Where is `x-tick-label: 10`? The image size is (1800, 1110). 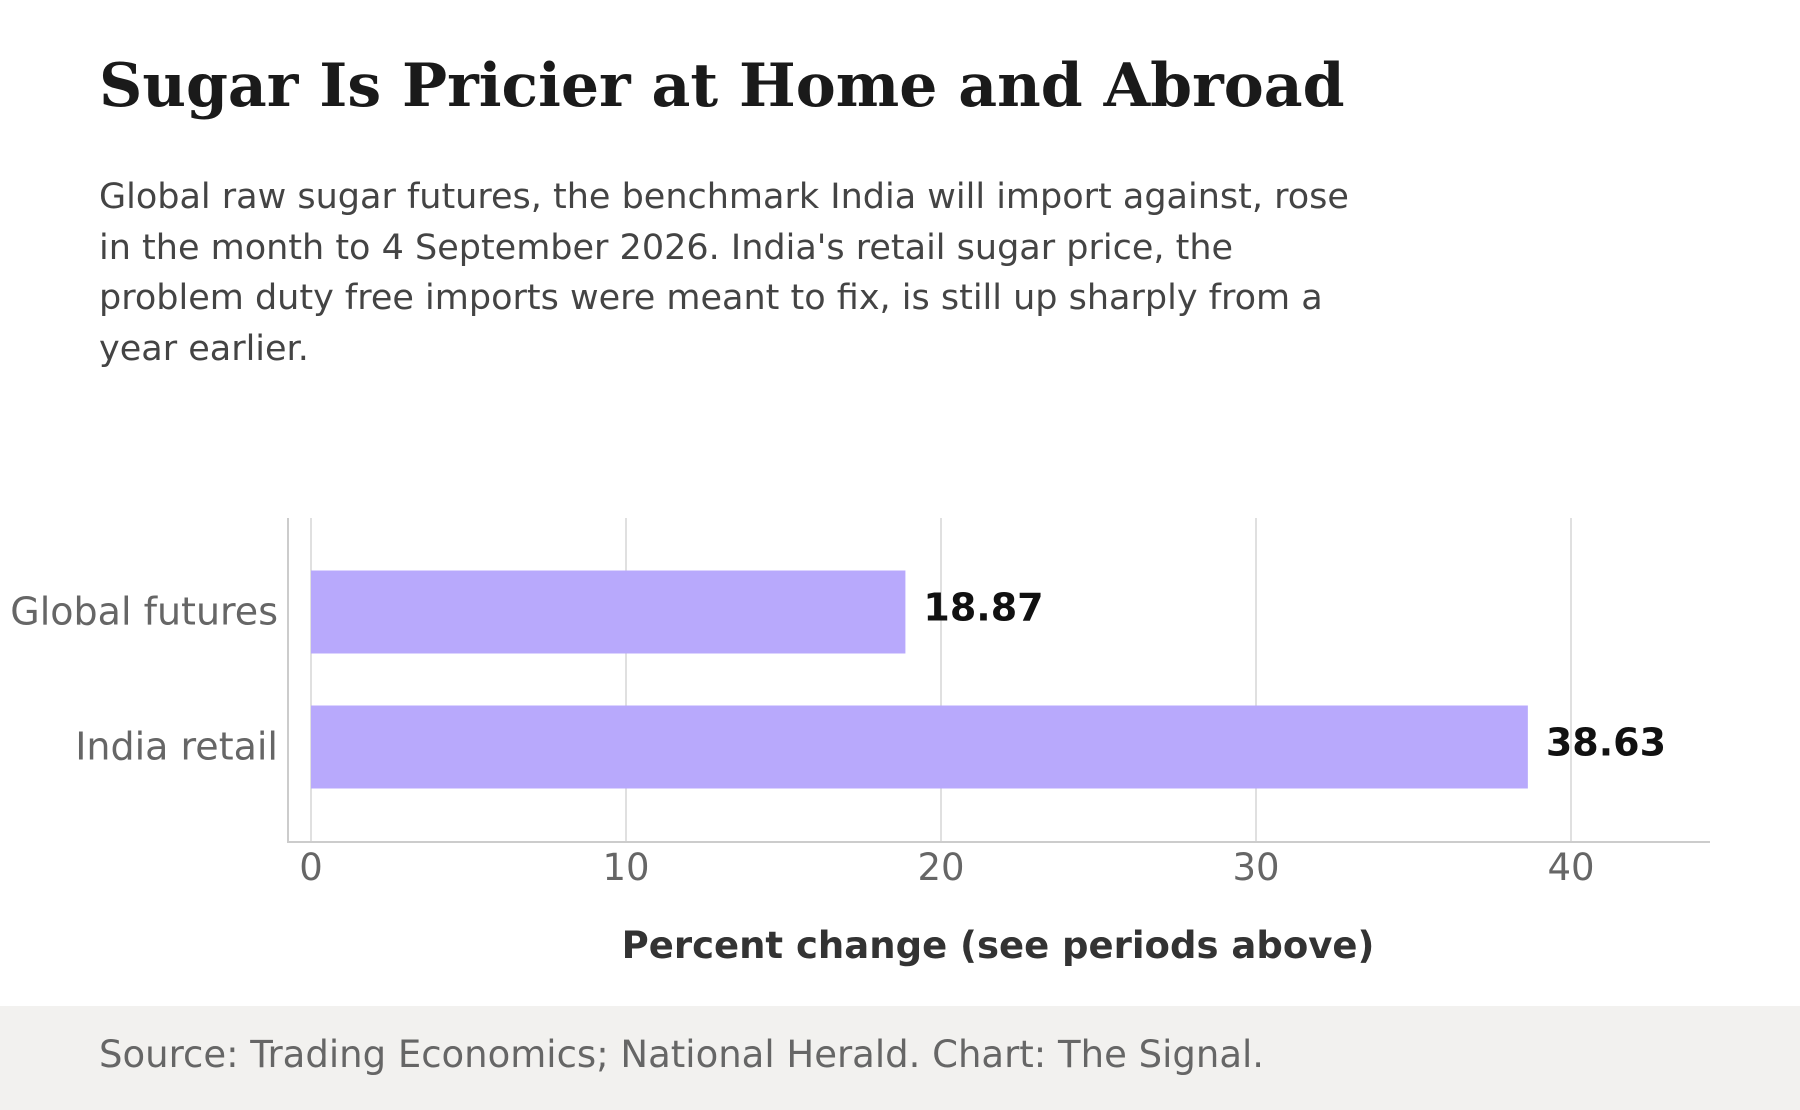 x-tick-label: 10 is located at coordinates (625, 867).